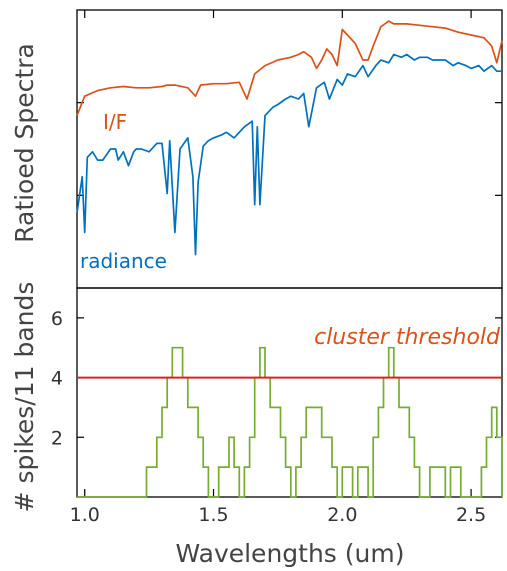  Describe the element at coordinates (115, 122) in the screenshot. I see `if-series-label: I/F` at that location.